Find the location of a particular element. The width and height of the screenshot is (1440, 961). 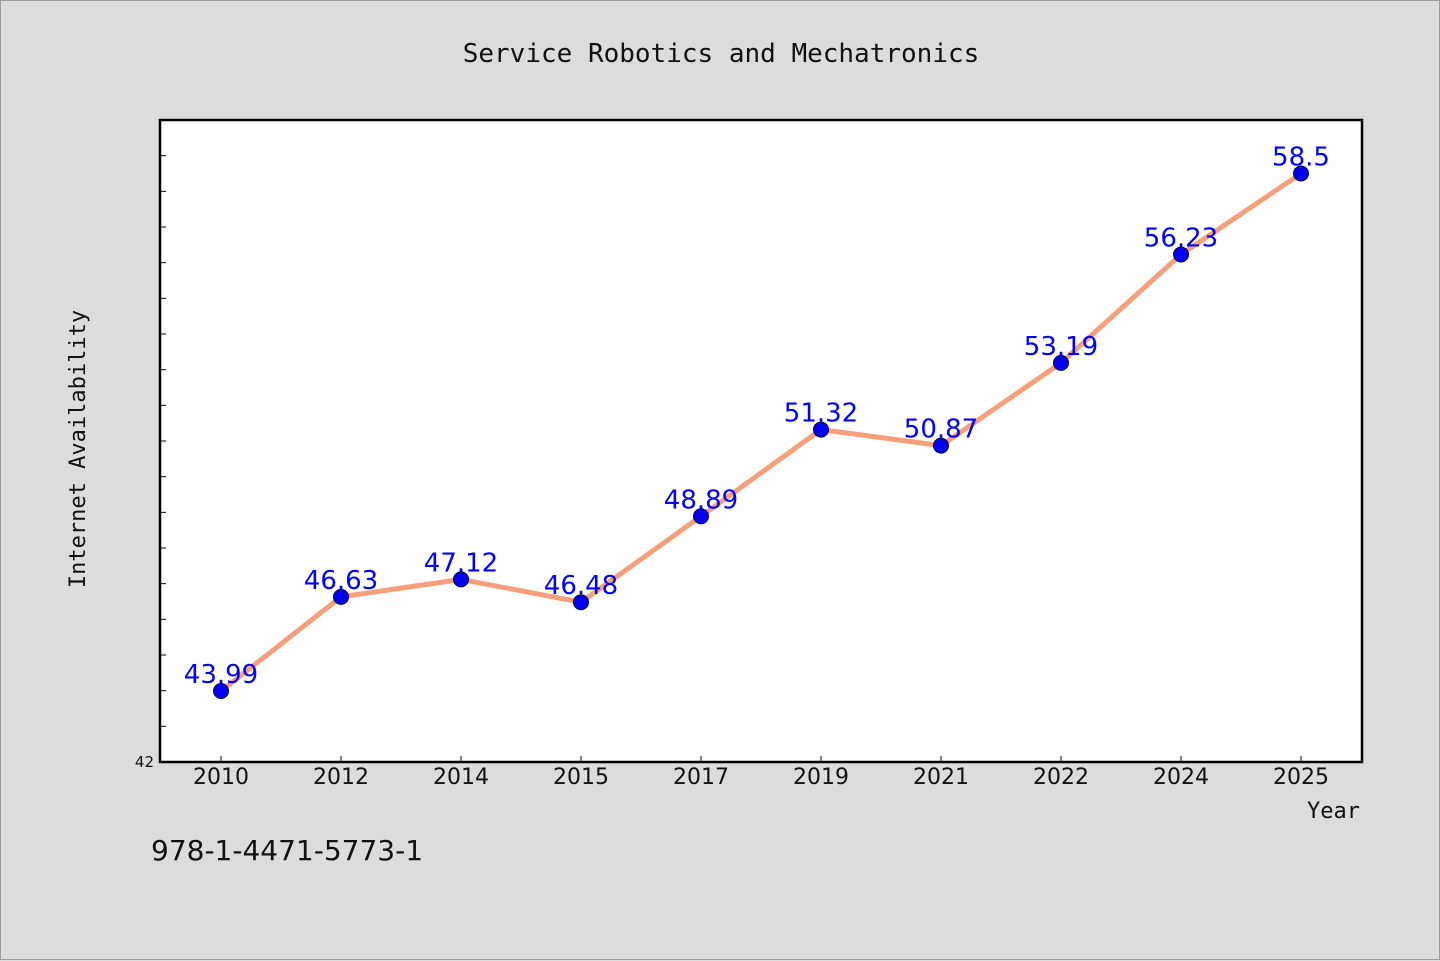

data-label: 58.5 is located at coordinates (1301, 158).